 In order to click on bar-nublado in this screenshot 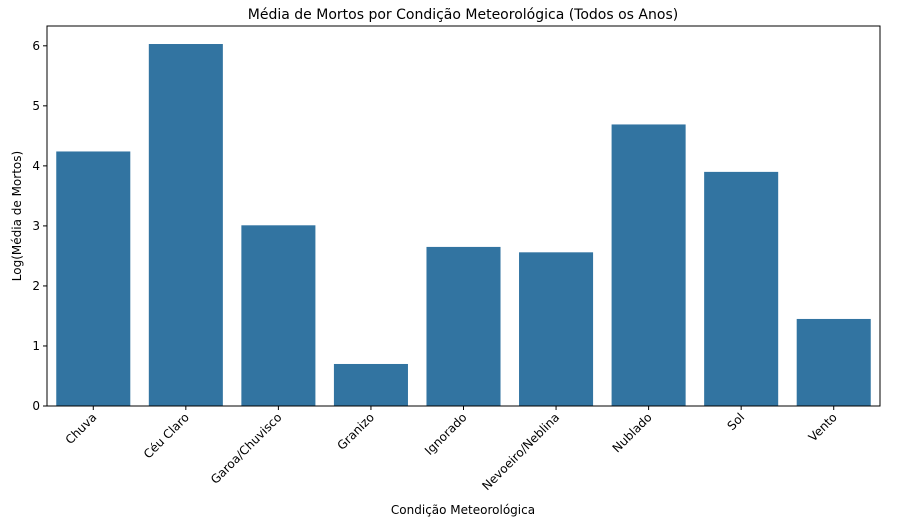, I will do `click(648, 265)`.